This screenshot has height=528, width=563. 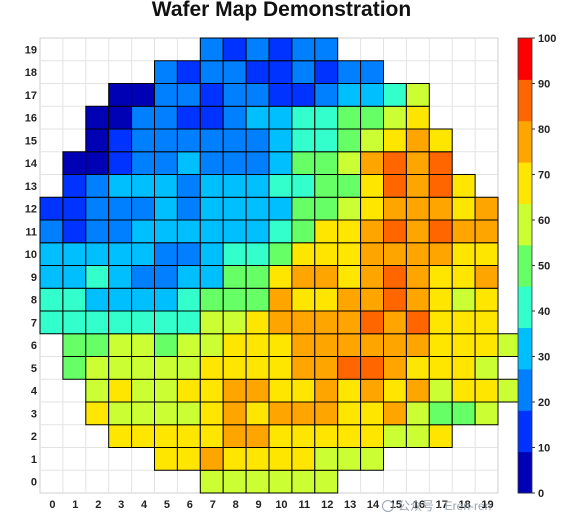 I want to click on y-tick-label: 17, so click(x=31, y=96).